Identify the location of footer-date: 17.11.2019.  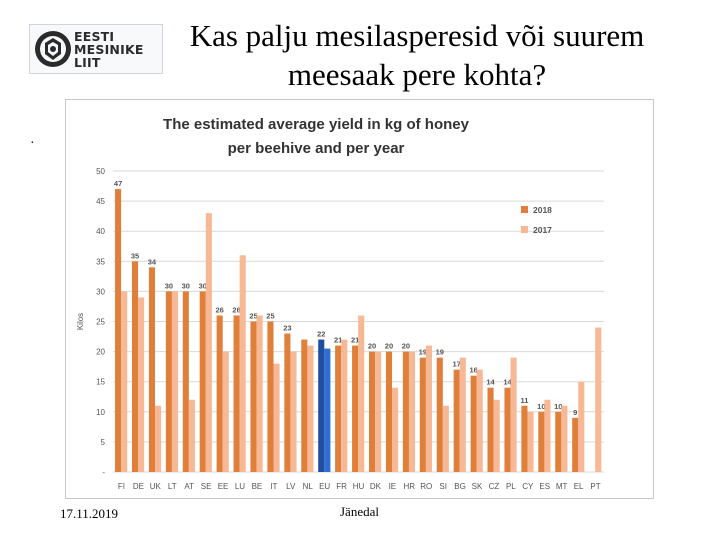
(89, 513).